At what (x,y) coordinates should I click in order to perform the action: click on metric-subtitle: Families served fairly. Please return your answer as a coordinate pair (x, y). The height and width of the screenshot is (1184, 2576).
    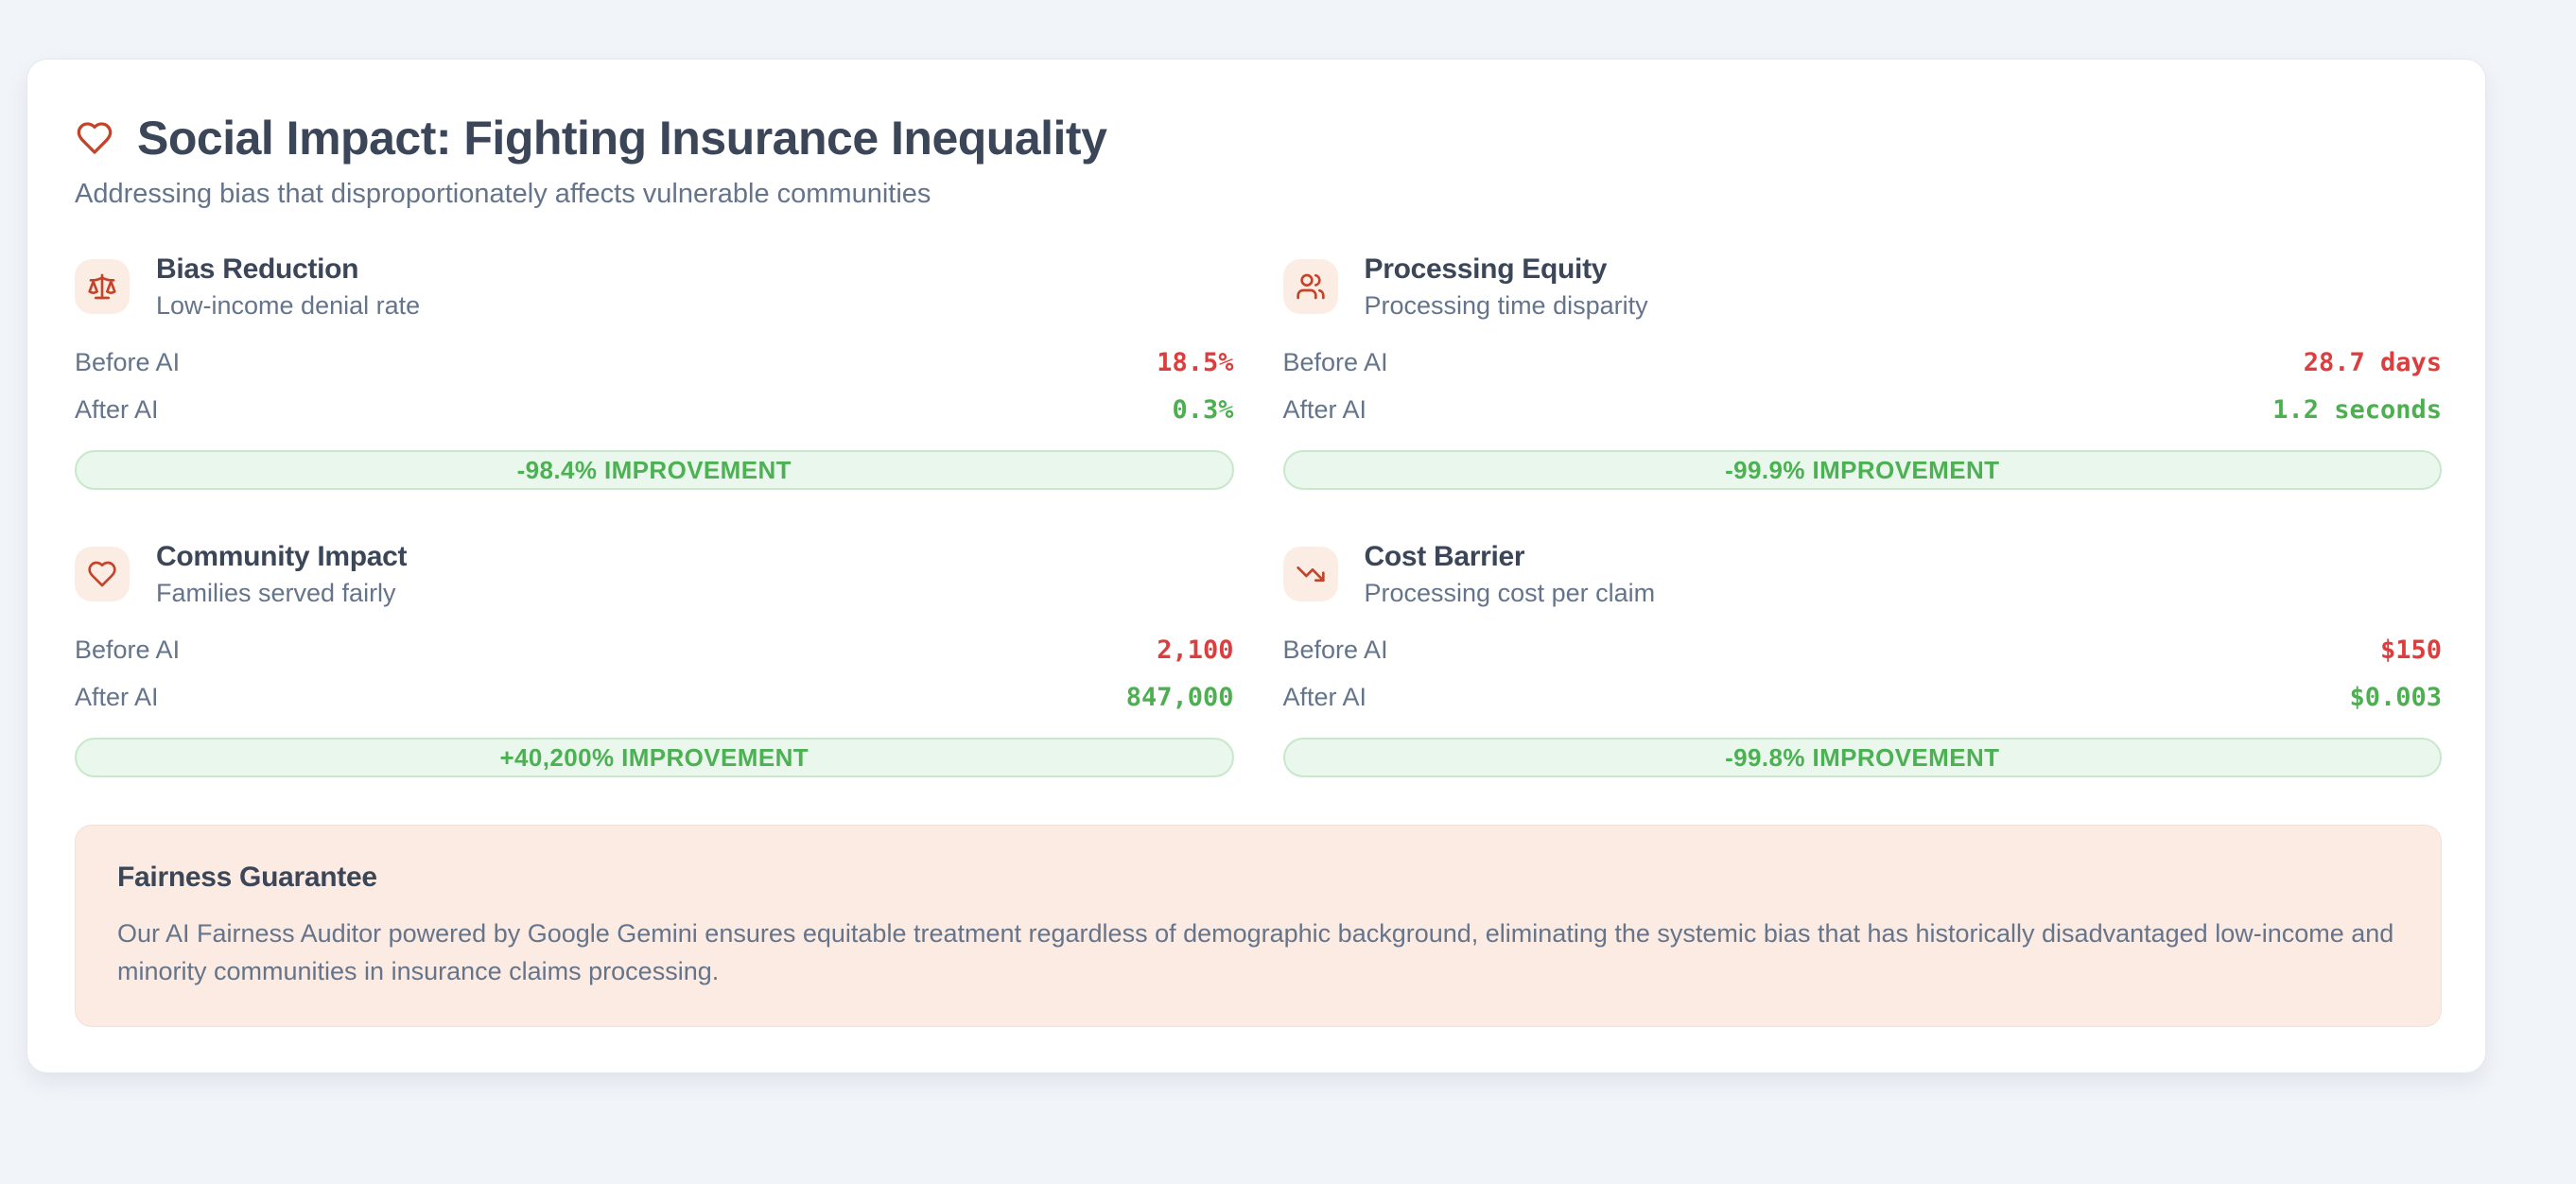
    Looking at the image, I should click on (276, 592).